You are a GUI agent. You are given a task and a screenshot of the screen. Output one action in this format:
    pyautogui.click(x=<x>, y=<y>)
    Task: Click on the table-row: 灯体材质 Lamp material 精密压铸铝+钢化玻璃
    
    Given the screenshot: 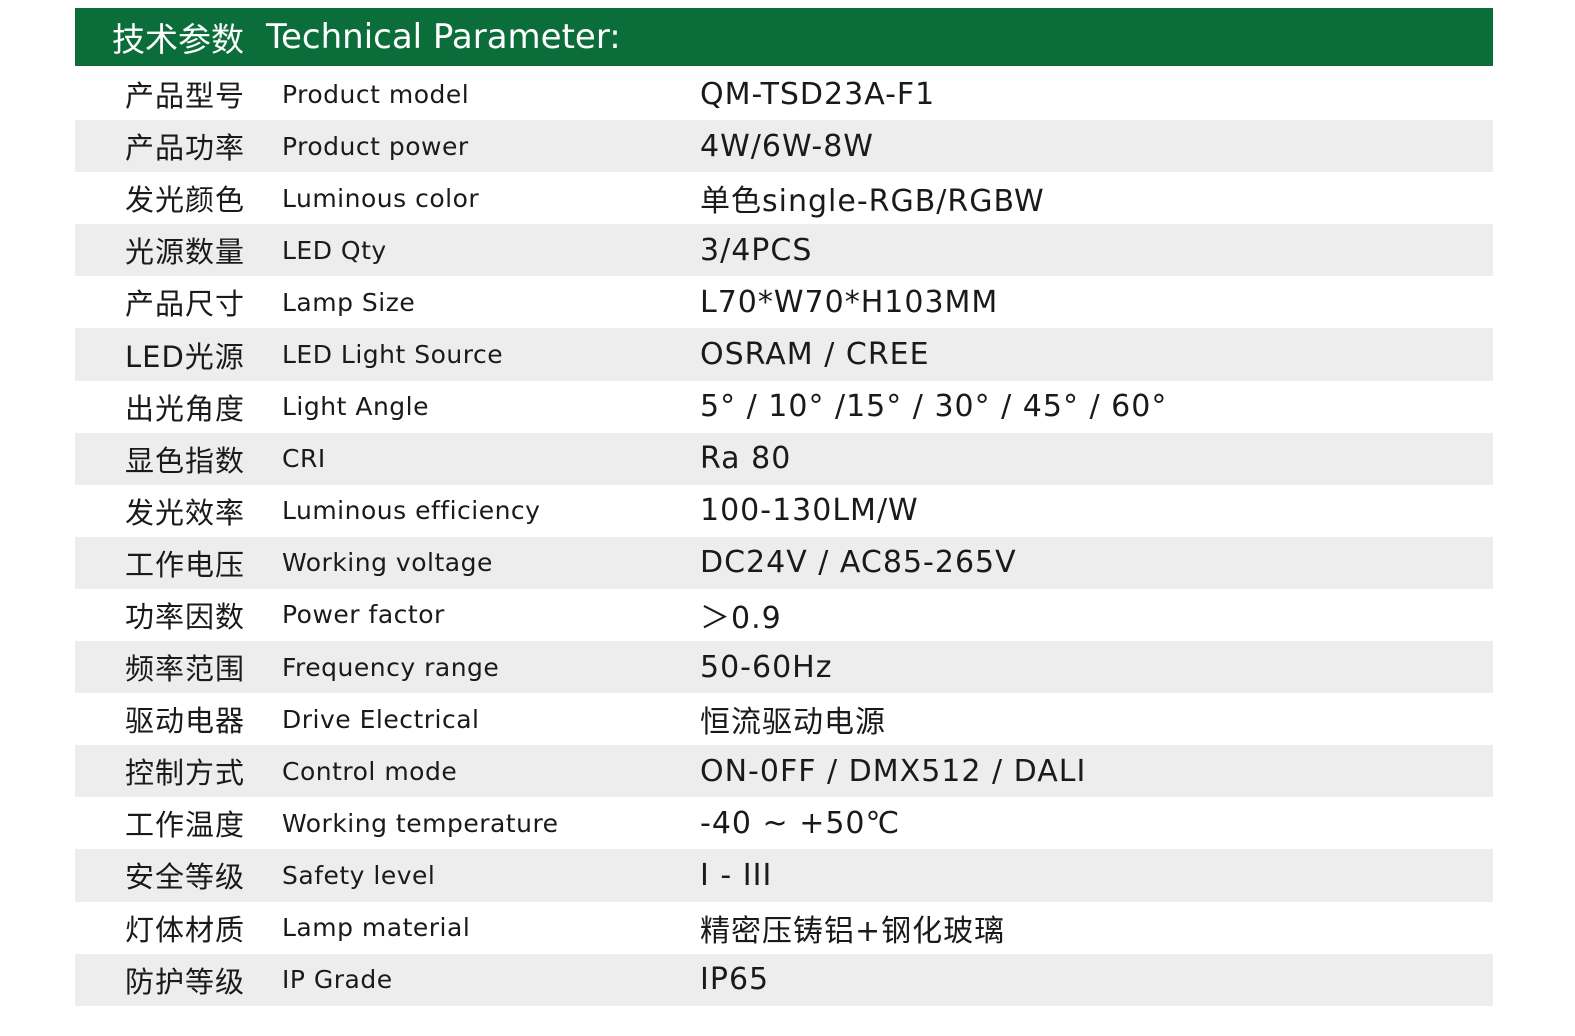 What is the action you would take?
    pyautogui.click(x=784, y=928)
    